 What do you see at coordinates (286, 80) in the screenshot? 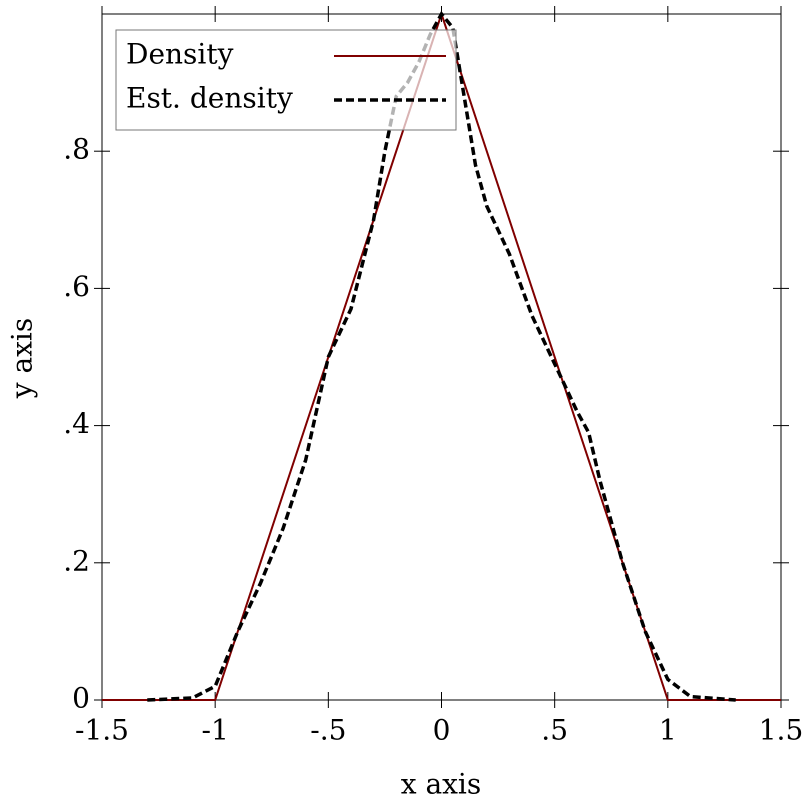
I see `legend-box` at bounding box center [286, 80].